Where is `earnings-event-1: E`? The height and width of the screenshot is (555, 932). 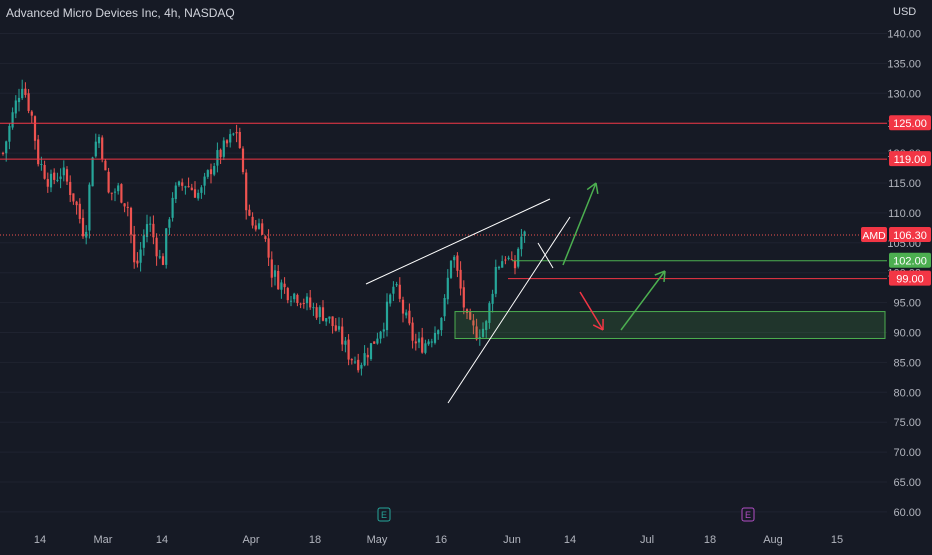 earnings-event-1: E is located at coordinates (384, 514).